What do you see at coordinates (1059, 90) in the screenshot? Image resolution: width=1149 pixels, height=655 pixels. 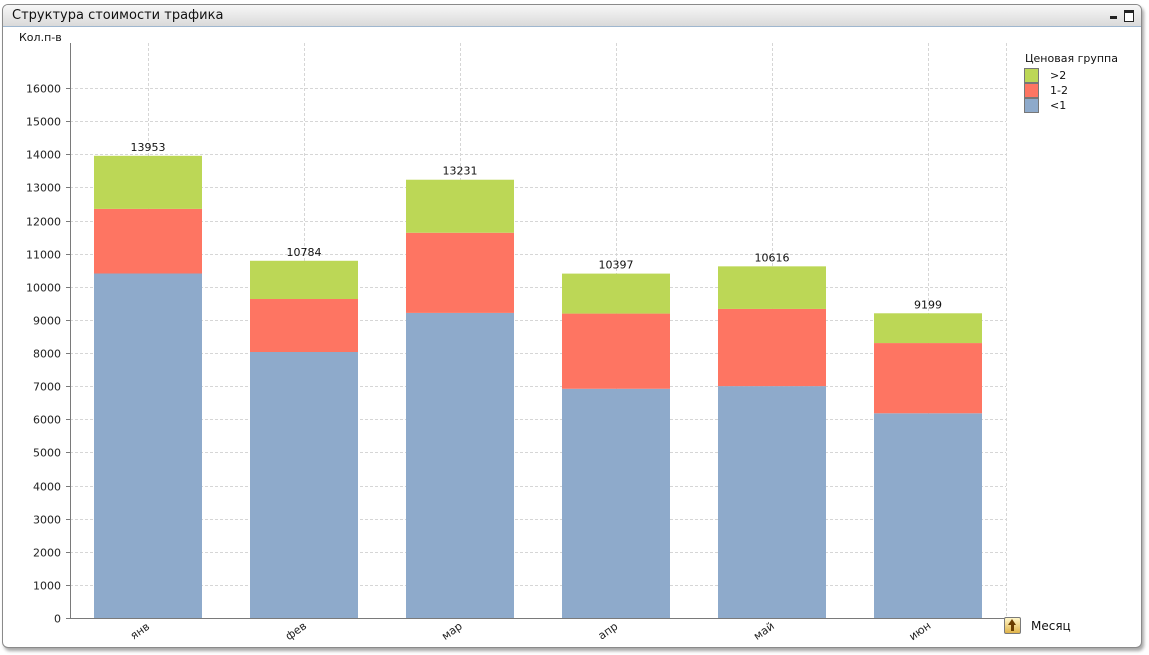 I see `legend-entry-label: 1-2` at bounding box center [1059, 90].